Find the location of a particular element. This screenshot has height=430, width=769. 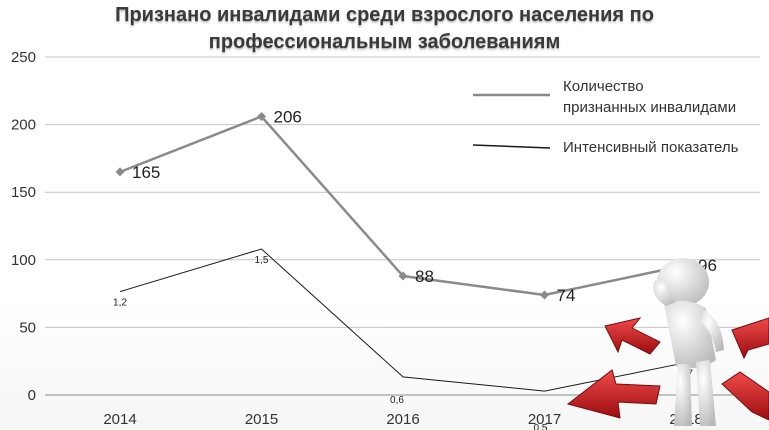

legend-label-count: признанных инвалидами is located at coordinates (649, 107).